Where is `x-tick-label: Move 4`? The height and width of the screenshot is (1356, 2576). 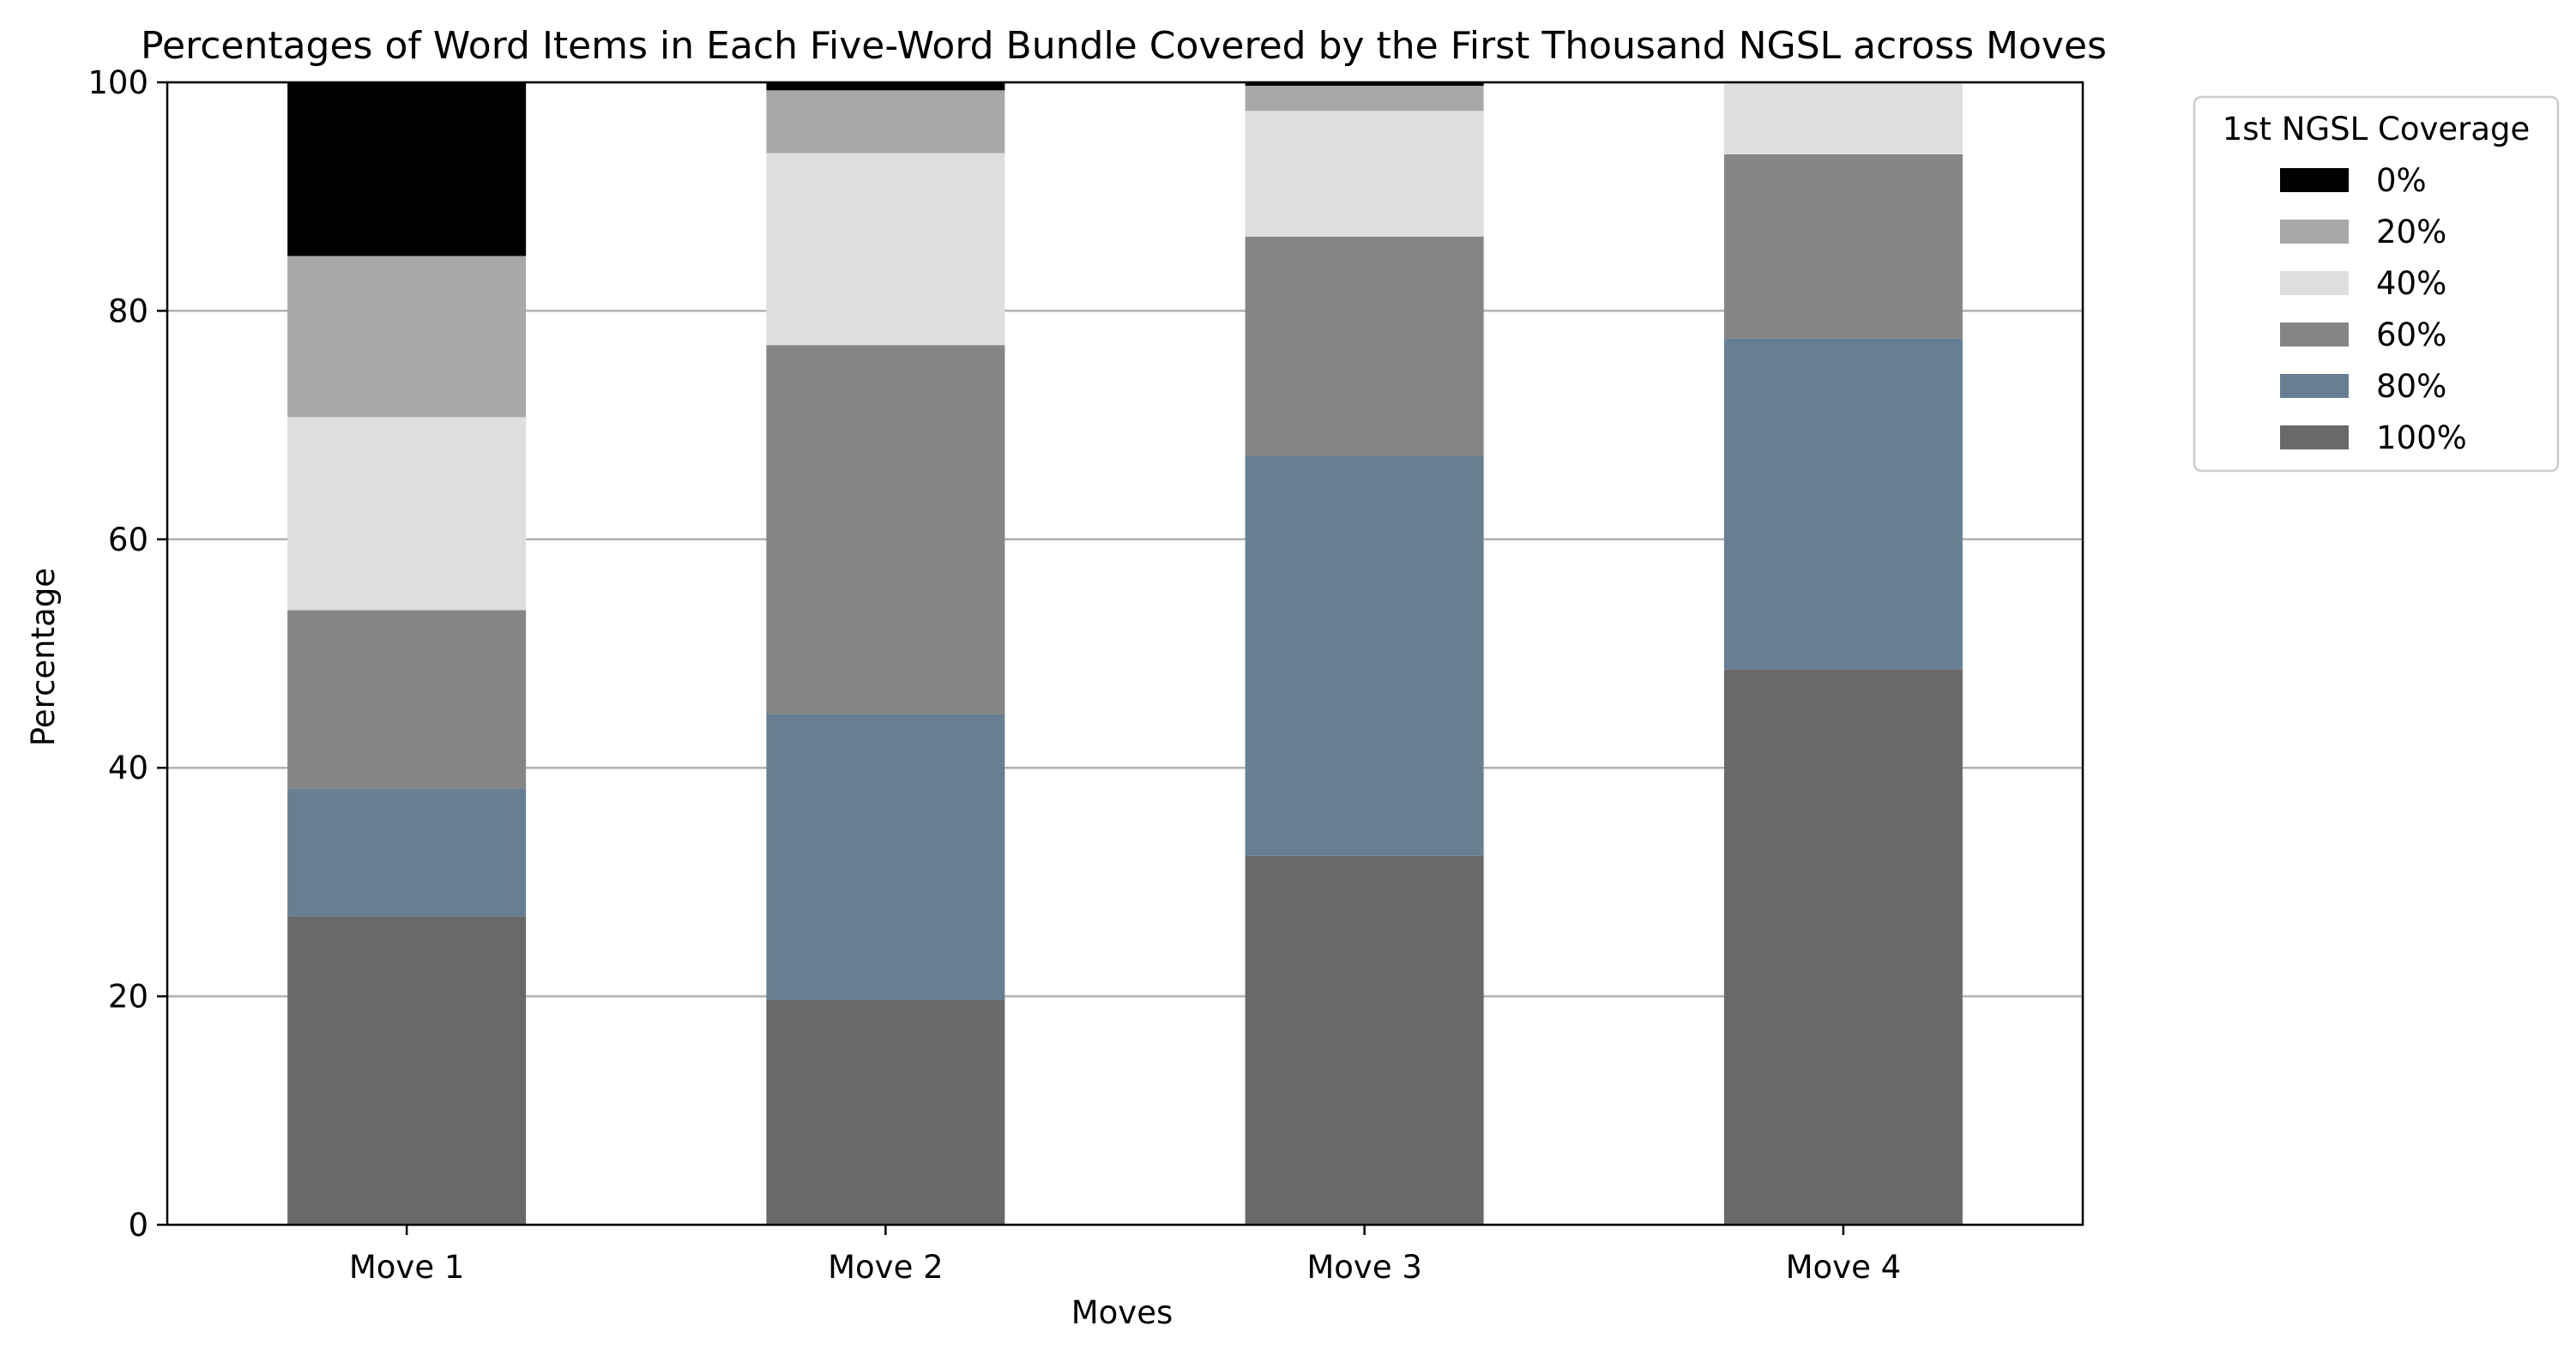
x-tick-label: Move 4 is located at coordinates (1844, 1267).